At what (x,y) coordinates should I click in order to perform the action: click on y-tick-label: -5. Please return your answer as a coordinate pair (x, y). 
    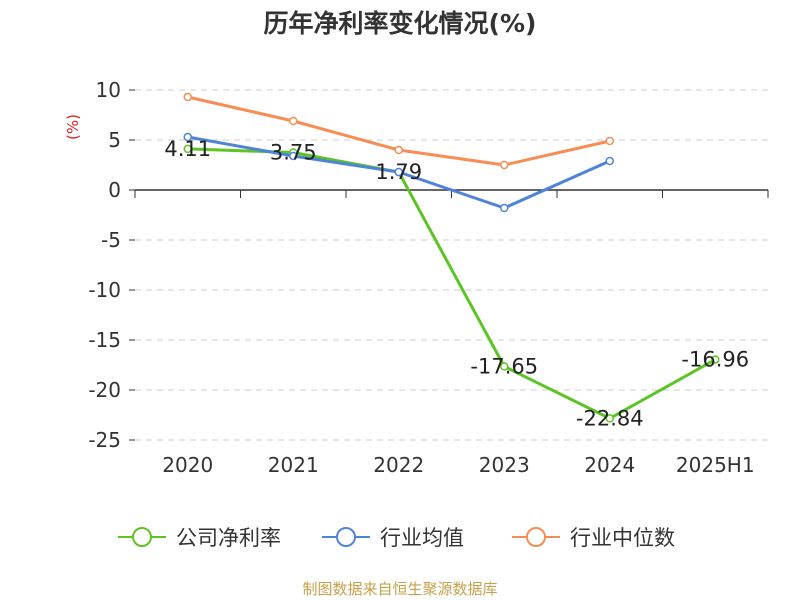
    Looking at the image, I should click on (111, 240).